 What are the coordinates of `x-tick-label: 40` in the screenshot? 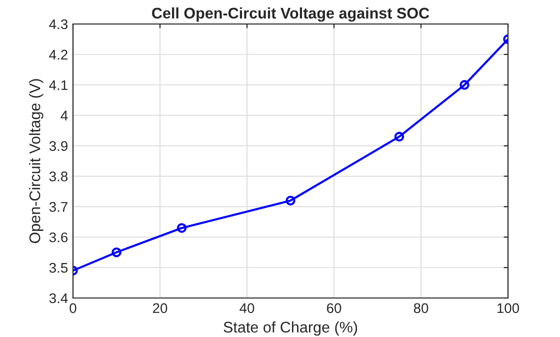 It's located at (247, 308).